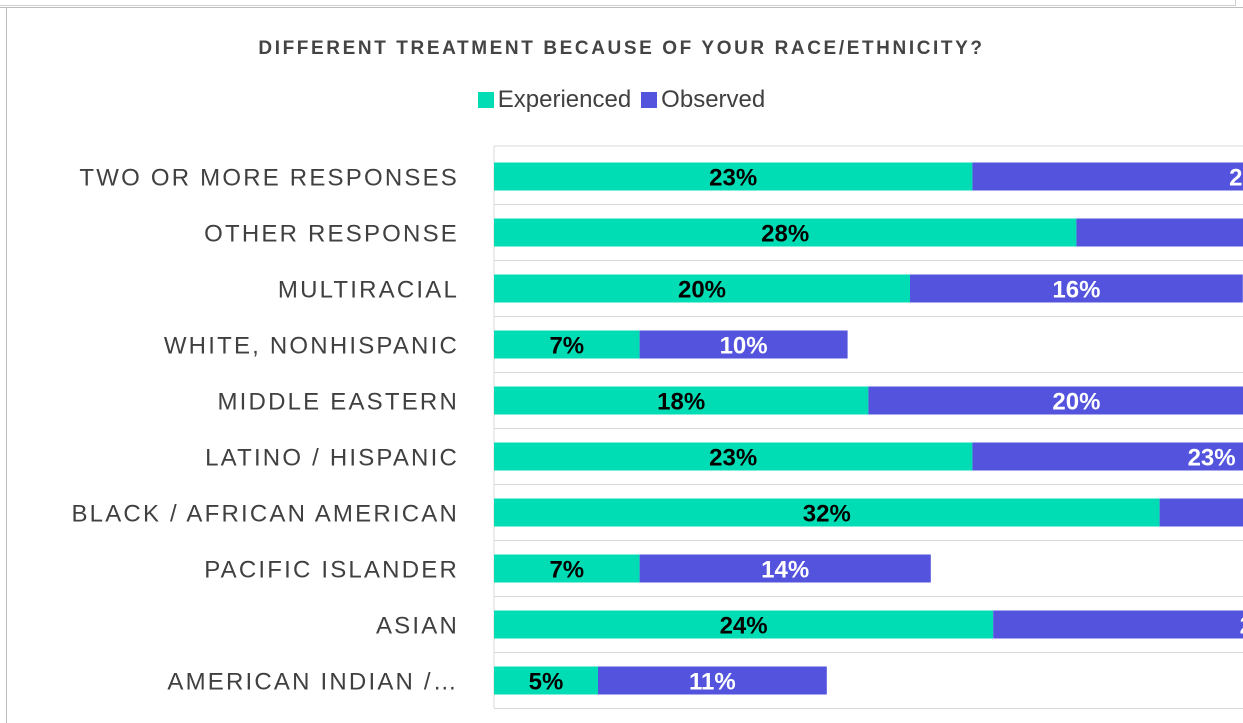 Image resolution: width=1243 pixels, height=723 pixels. I want to click on category-label: BLACK / AFRICAN AMERICAN, so click(265, 514).